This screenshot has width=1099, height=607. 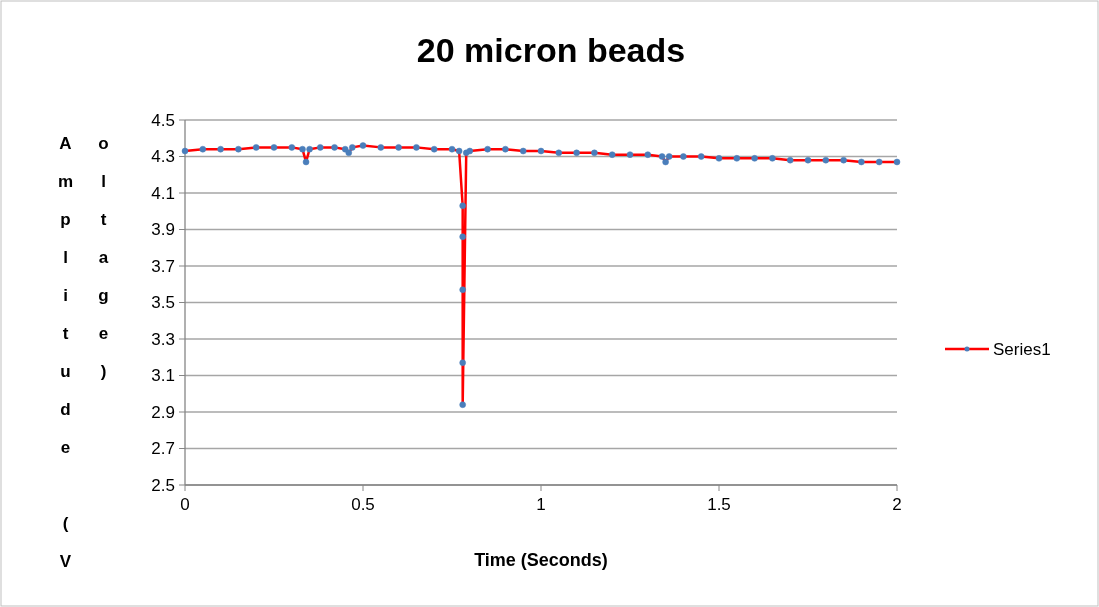 I want to click on y-tick-label: 2.5, so click(x=163, y=485).